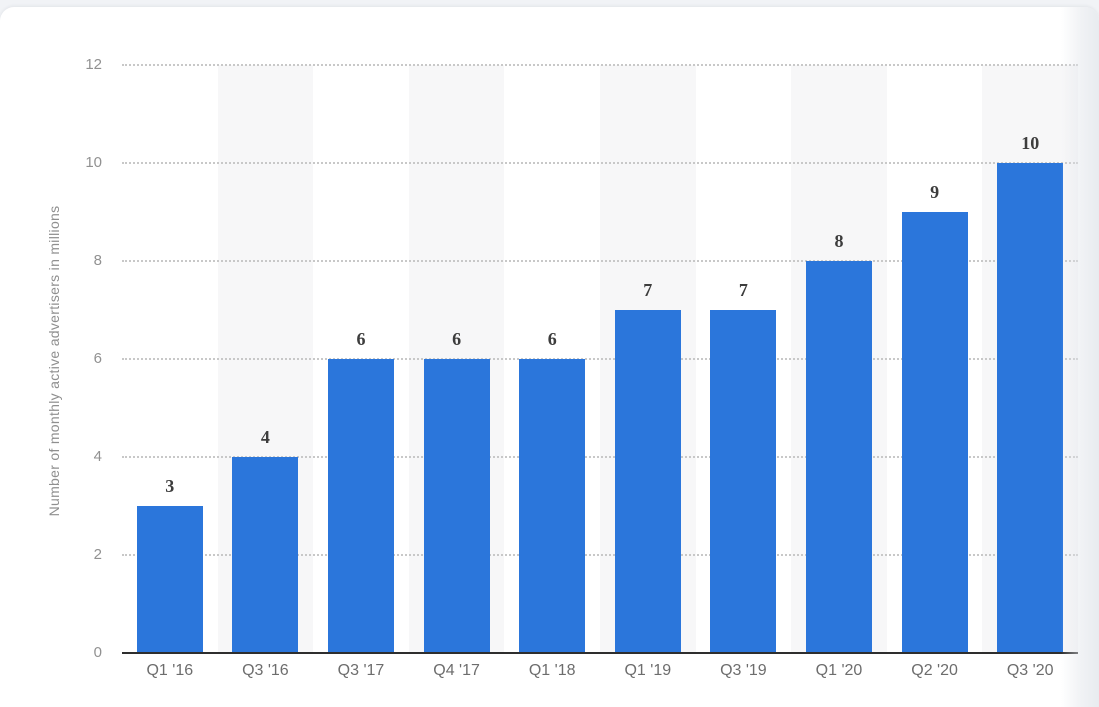 This screenshot has width=1099, height=707. What do you see at coordinates (93, 162) in the screenshot?
I see `y-tick-label: 10` at bounding box center [93, 162].